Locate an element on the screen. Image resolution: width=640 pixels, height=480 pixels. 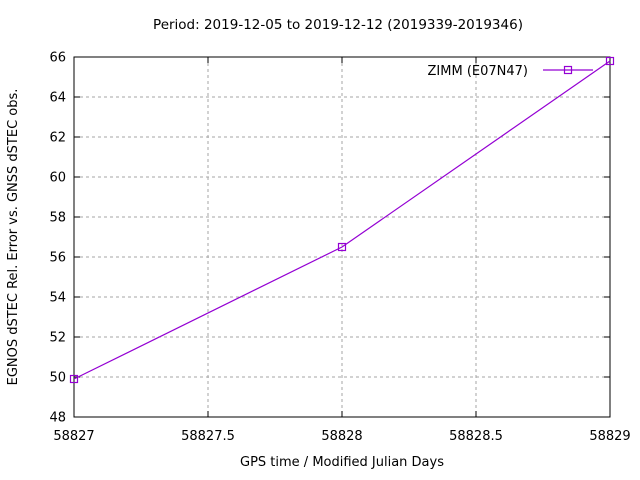
x-axis-label: GPS time / Modified Julian Days is located at coordinates (342, 462).